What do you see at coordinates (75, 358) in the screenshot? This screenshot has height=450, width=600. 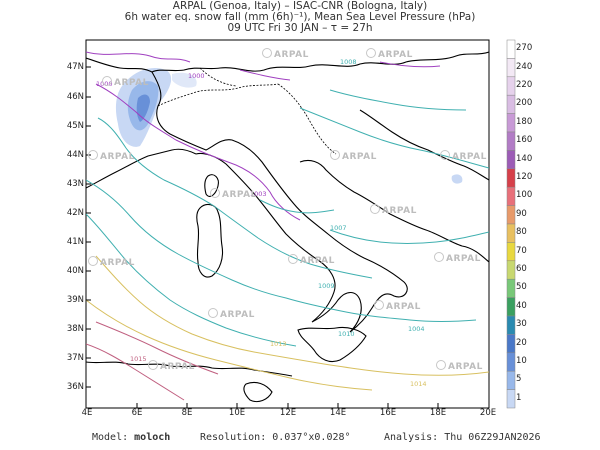 I see `lat-label: 37N` at bounding box center [75, 358].